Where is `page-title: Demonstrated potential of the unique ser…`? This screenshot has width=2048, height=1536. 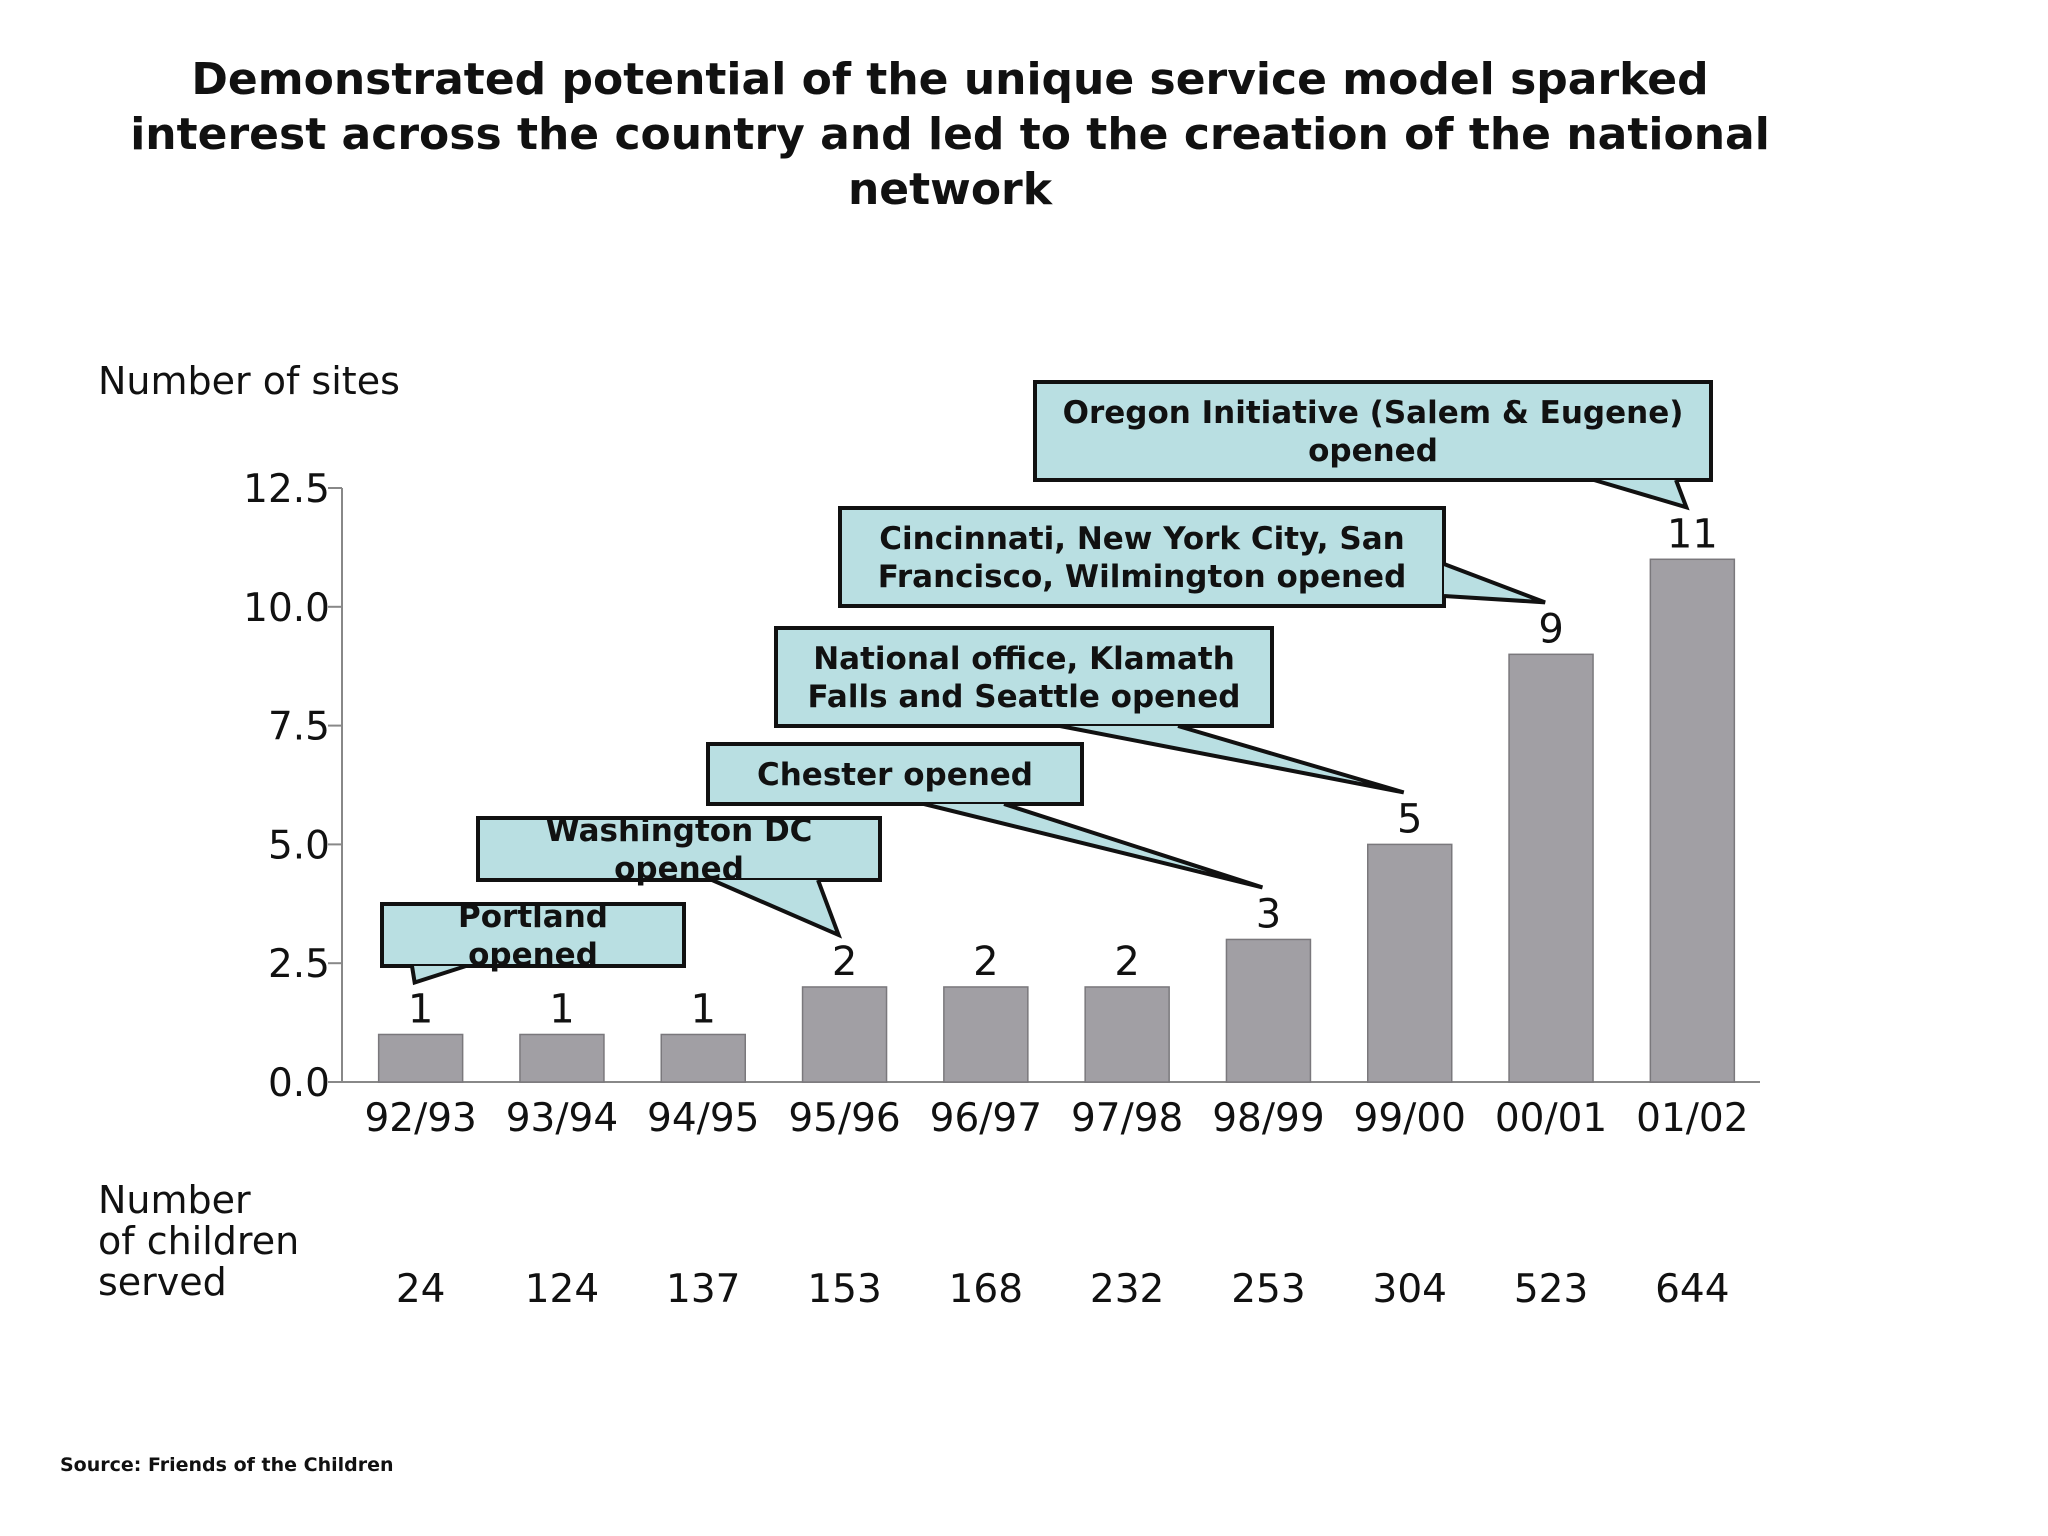
page-title: Demonstrated potential of the unique ser… is located at coordinates (950, 134).